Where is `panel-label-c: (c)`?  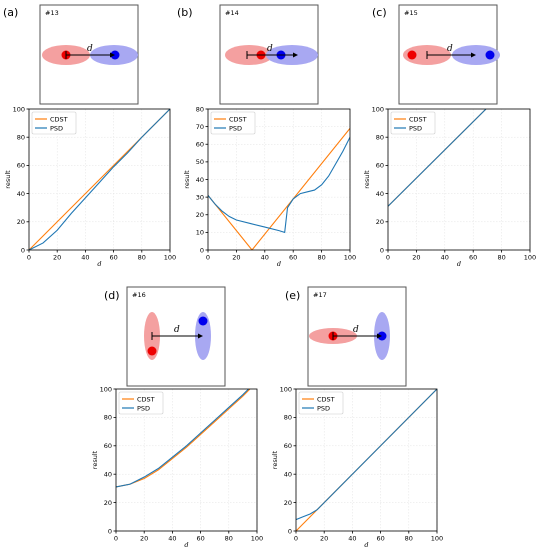 panel-label-c: (c) is located at coordinates (379, 12).